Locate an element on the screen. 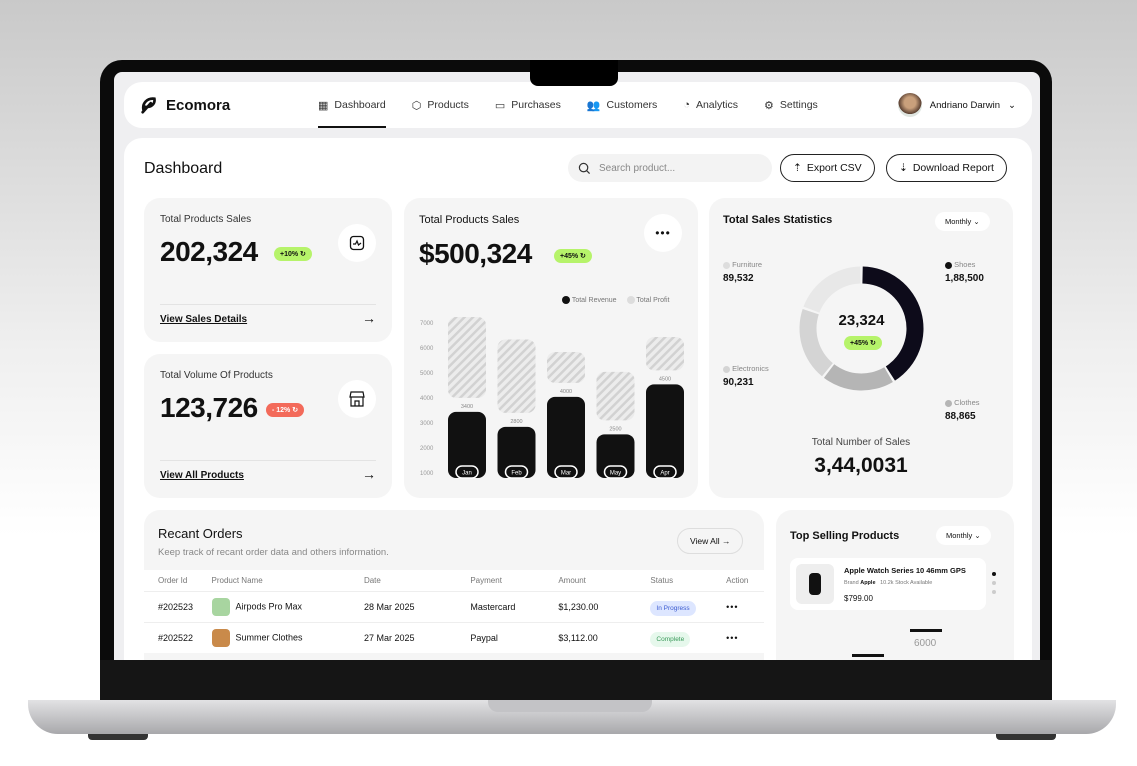 Image resolution: width=1137 pixels, height=766 pixels. badge-text: - 12% is located at coordinates (281, 410).